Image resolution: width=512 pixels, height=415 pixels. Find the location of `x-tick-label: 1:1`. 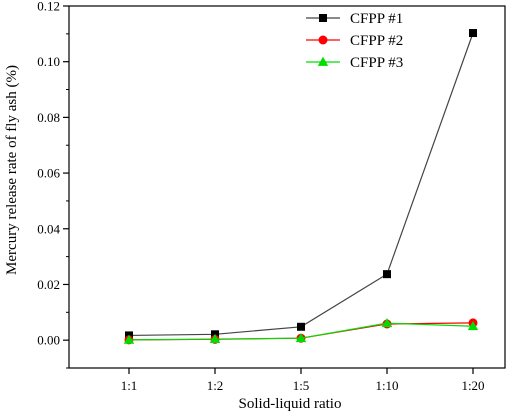

x-tick-label: 1:1 is located at coordinates (129, 385).